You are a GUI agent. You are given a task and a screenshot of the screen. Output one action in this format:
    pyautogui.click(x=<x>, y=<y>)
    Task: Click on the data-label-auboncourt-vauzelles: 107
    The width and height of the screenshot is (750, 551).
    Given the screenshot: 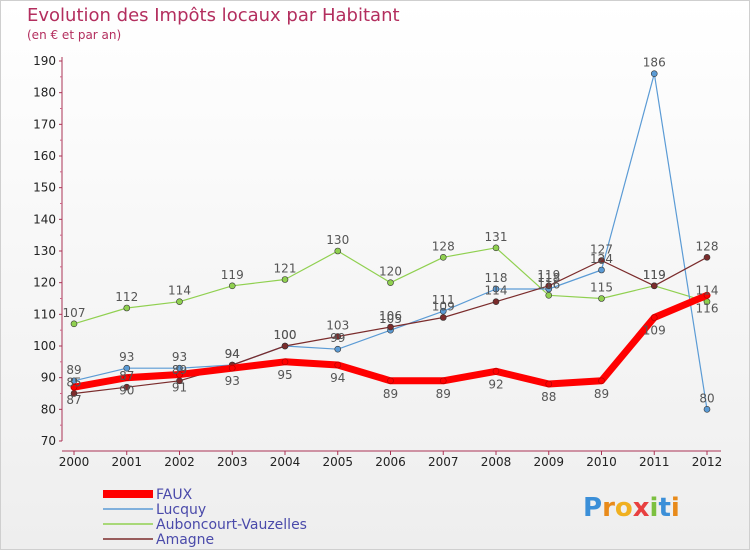 What is the action you would take?
    pyautogui.click(x=74, y=313)
    